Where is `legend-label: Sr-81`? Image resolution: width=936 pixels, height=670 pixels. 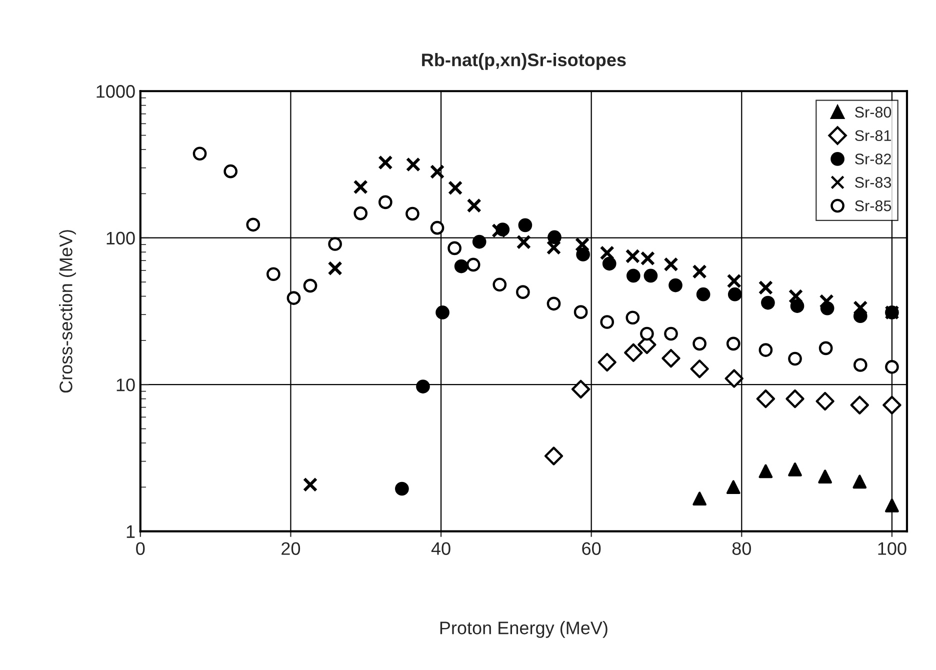 legend-label: Sr-81 is located at coordinates (873, 136).